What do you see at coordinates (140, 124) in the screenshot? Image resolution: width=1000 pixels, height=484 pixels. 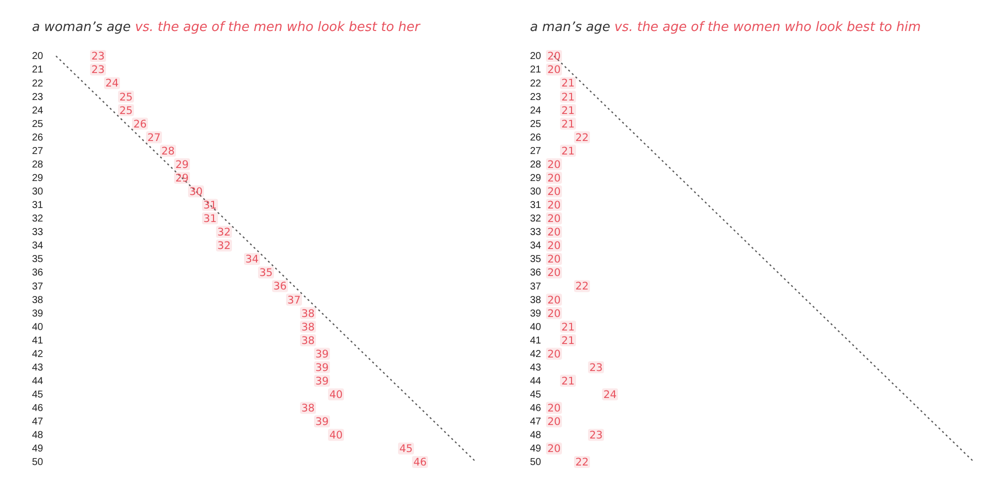 I see `data-label: 26` at bounding box center [140, 124].